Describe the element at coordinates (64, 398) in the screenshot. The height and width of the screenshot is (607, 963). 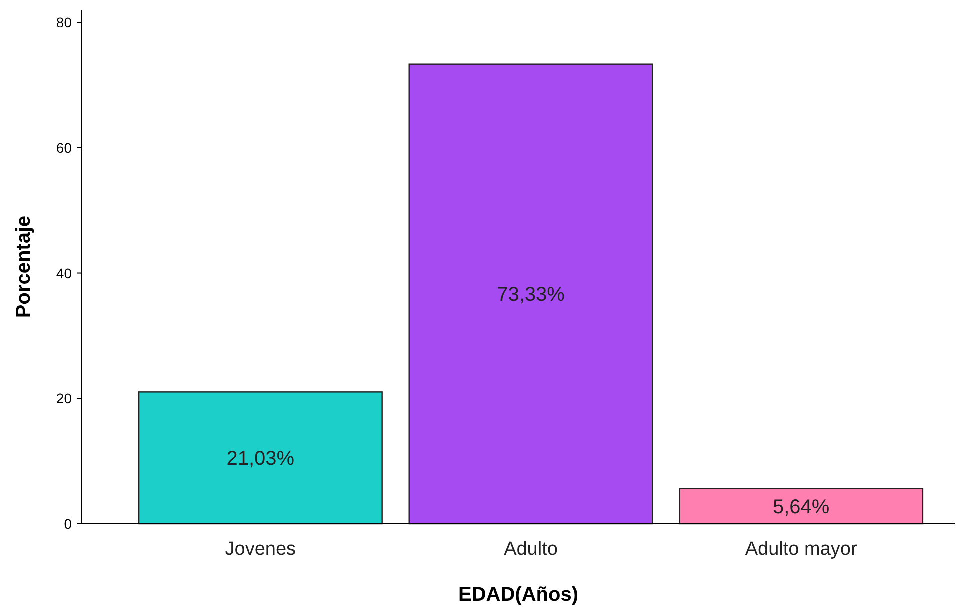
I see `y-tick-label: 20` at that location.